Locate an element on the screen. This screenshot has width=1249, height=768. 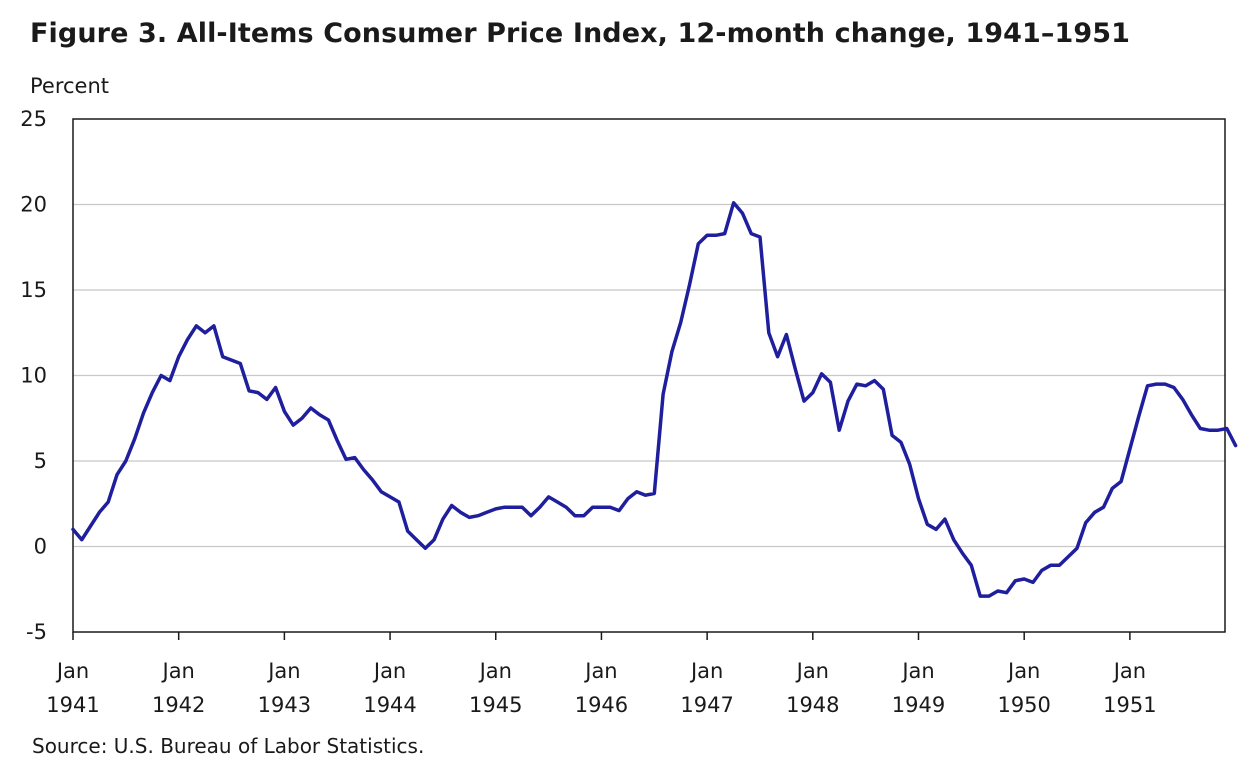
x-tick-label-year: 1941 is located at coordinates (72, 705).